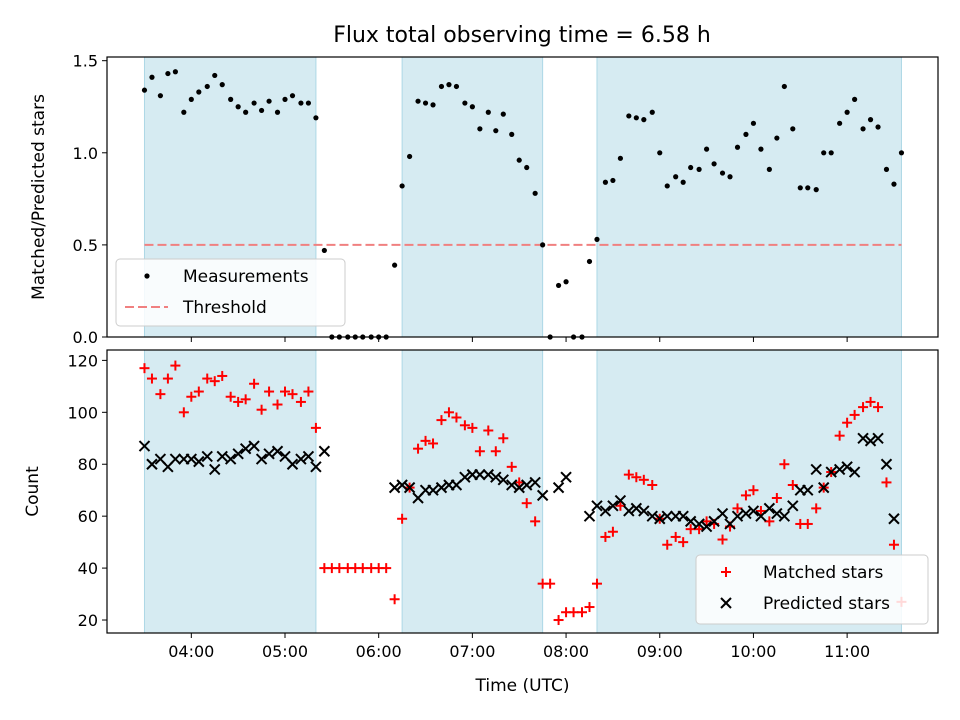  I want to click on legend-predicted-marker, so click(726, 603).